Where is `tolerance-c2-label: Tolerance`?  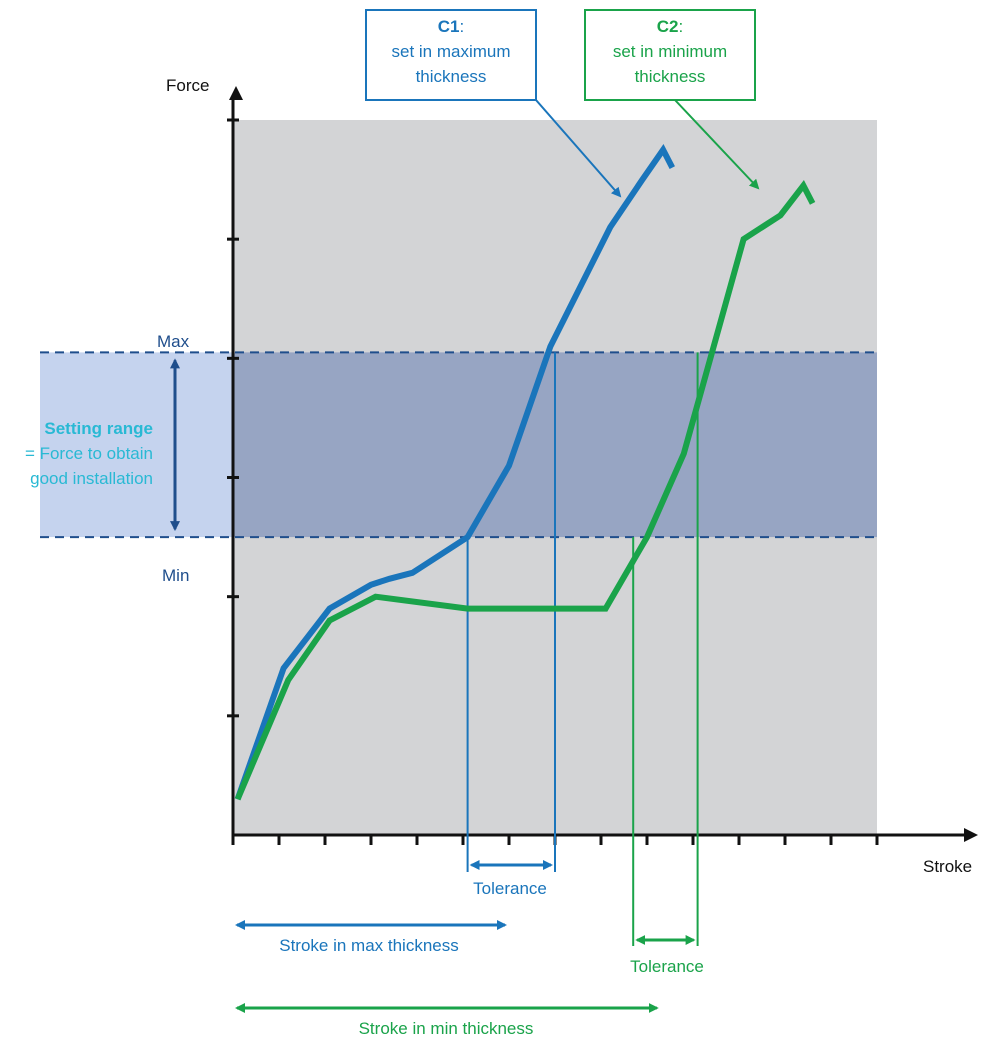 tolerance-c2-label: Tolerance is located at coordinates (667, 966).